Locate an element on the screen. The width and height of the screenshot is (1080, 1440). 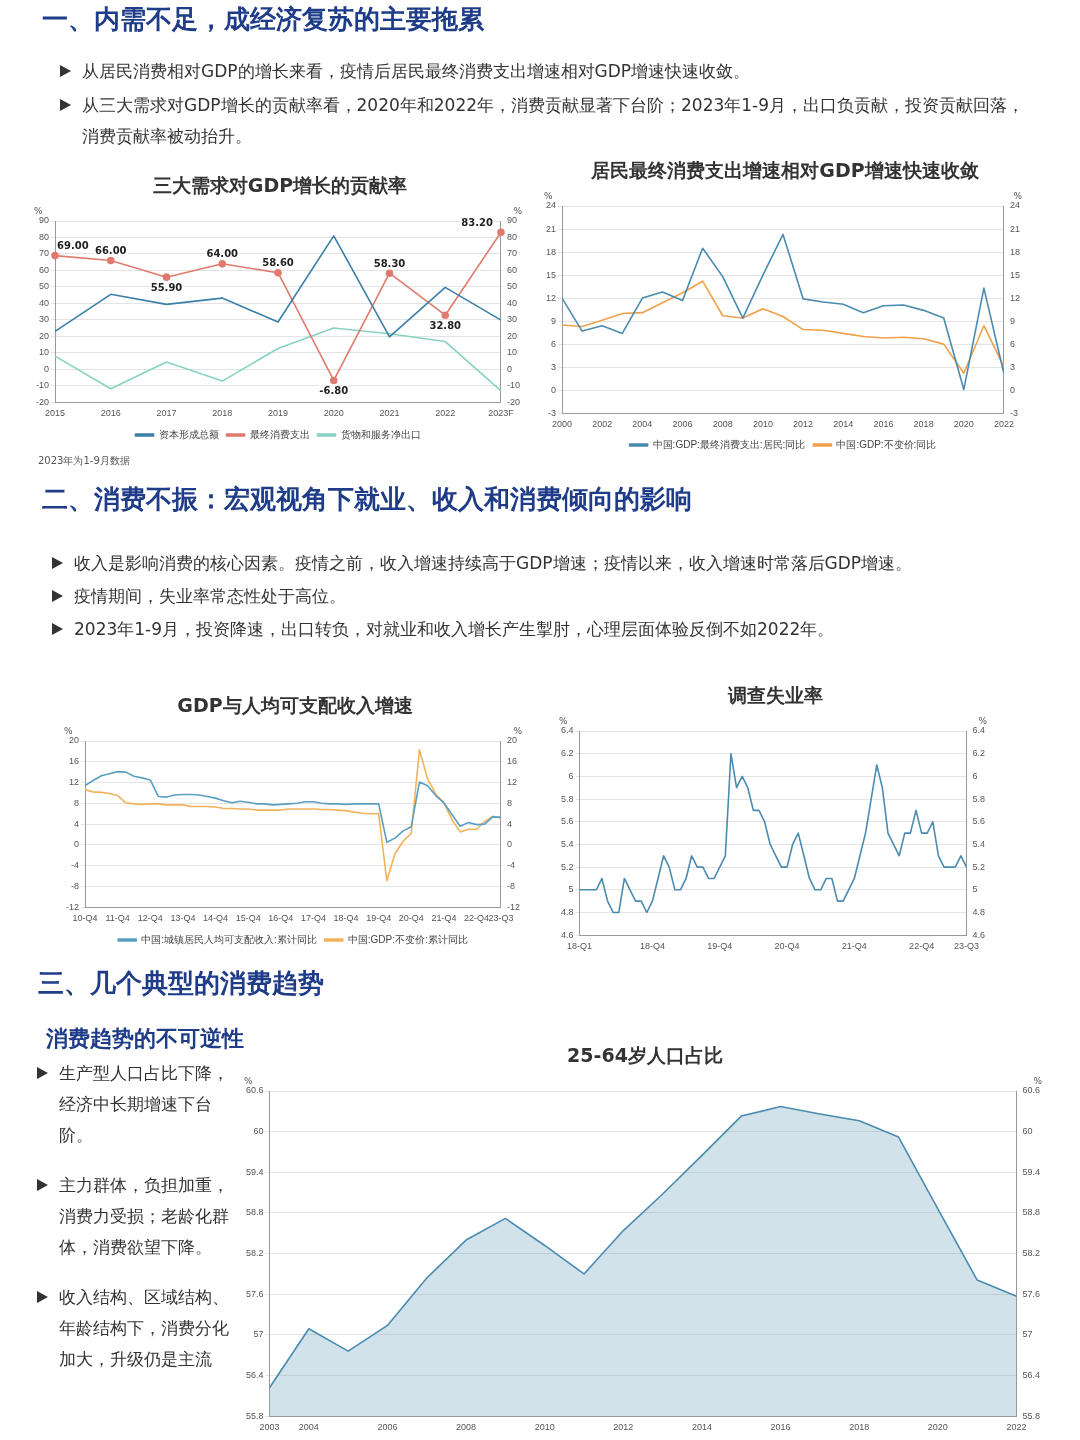
x-tick-label: 2022 is located at coordinates (1003, 424).